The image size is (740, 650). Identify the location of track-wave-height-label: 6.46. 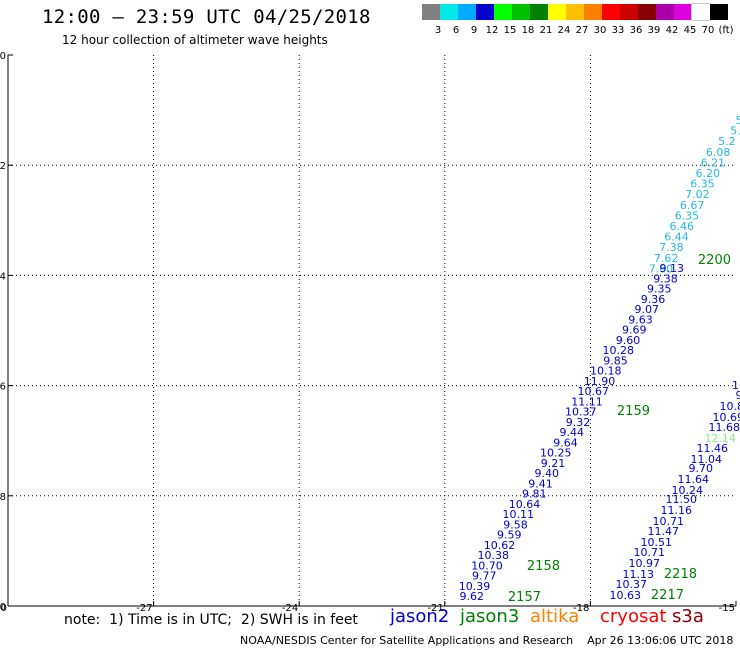
(682, 226).